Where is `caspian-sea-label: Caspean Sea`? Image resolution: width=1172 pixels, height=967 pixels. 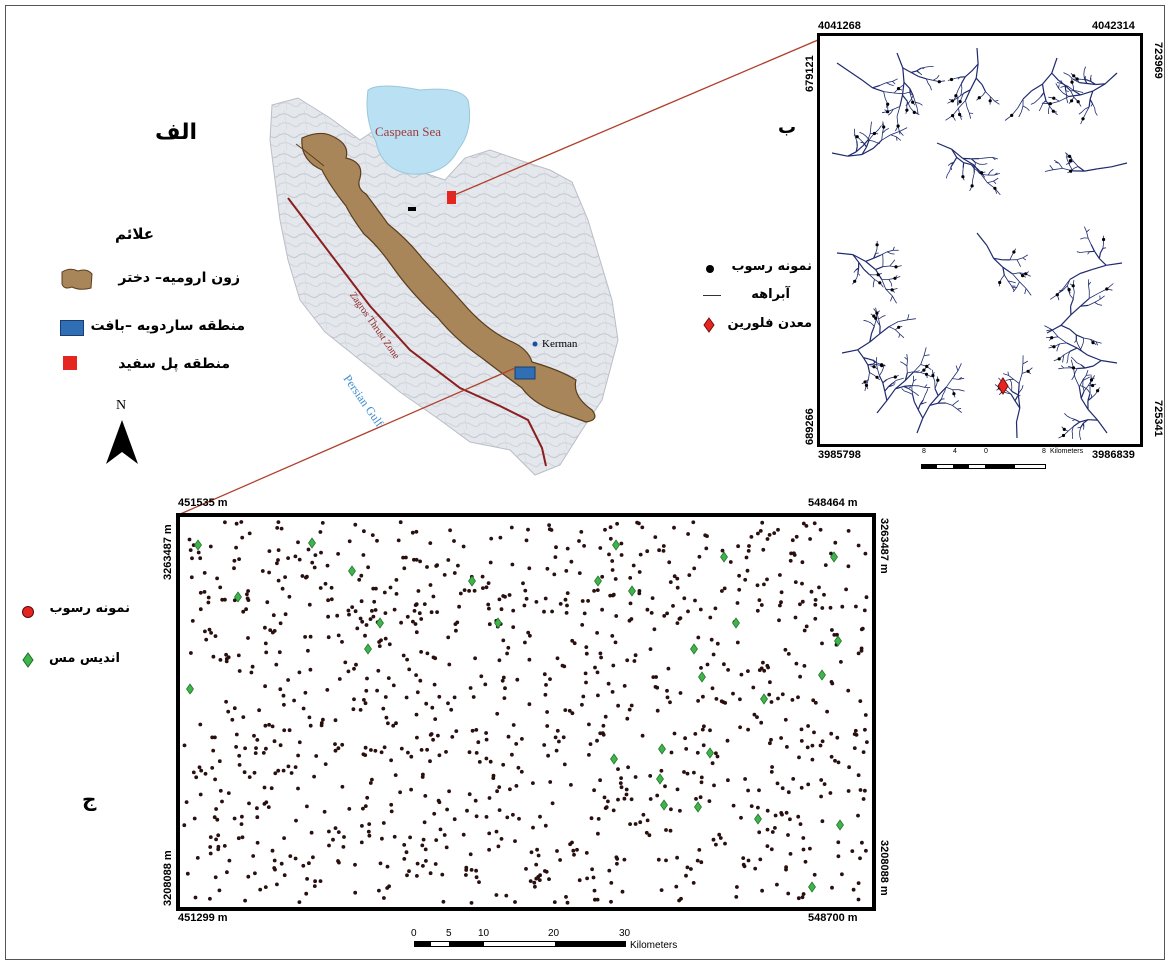
caspian-sea-label: Caspean Sea is located at coordinates (408, 131).